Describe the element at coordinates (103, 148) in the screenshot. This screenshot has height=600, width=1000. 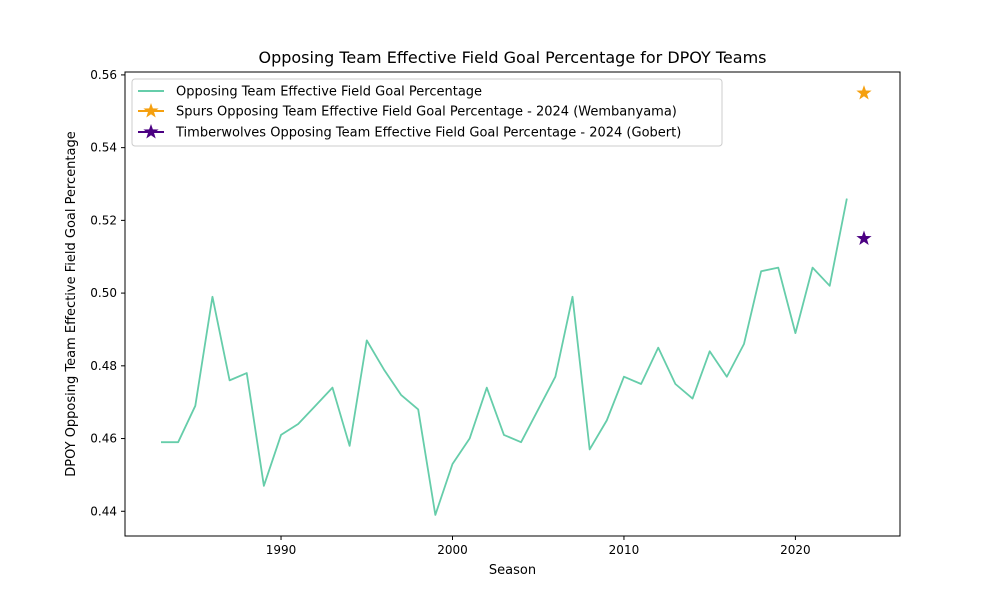
I see `y-tick-label: 0.54` at that location.